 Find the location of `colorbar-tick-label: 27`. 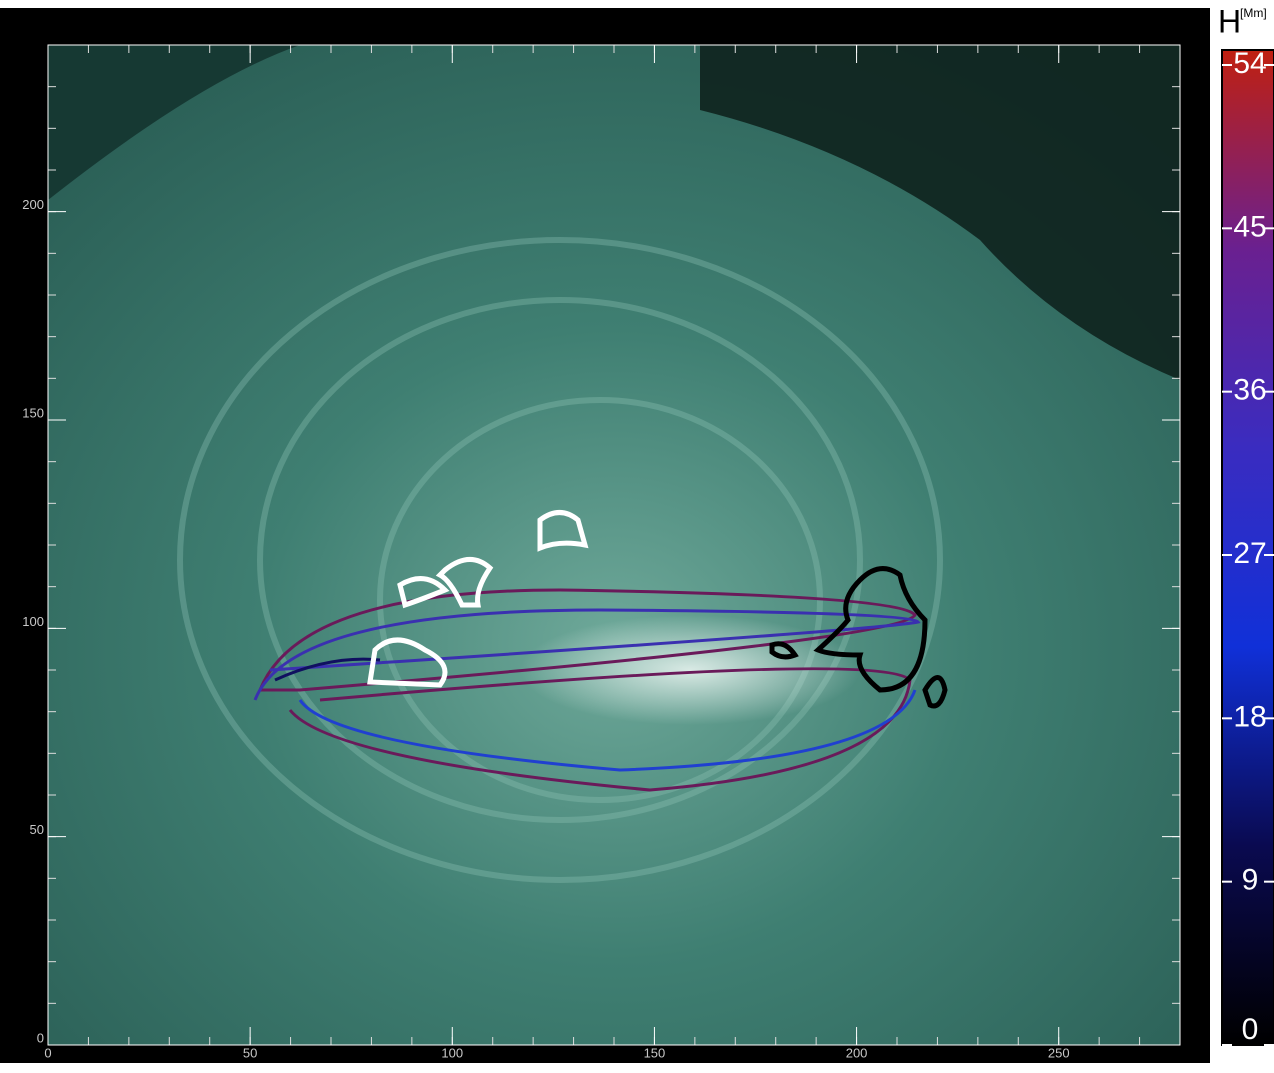

colorbar-tick-label: 27 is located at coordinates (1249, 553).